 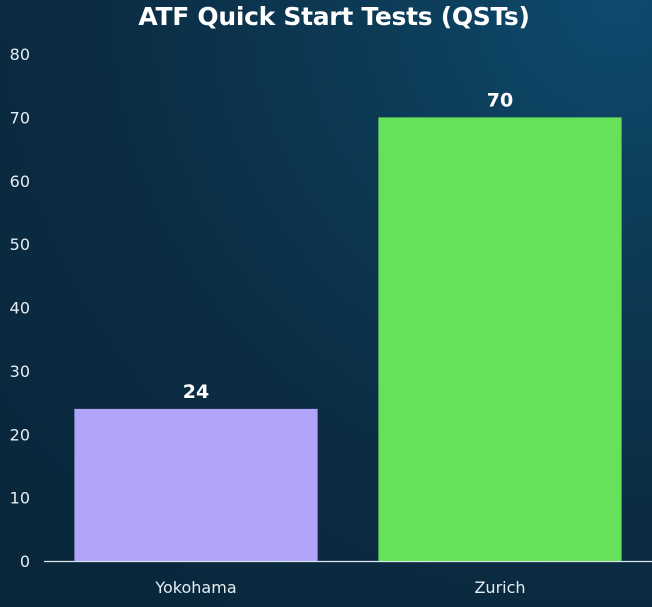 What do you see at coordinates (196, 392) in the screenshot?
I see `data-label-yokohama: 24` at bounding box center [196, 392].